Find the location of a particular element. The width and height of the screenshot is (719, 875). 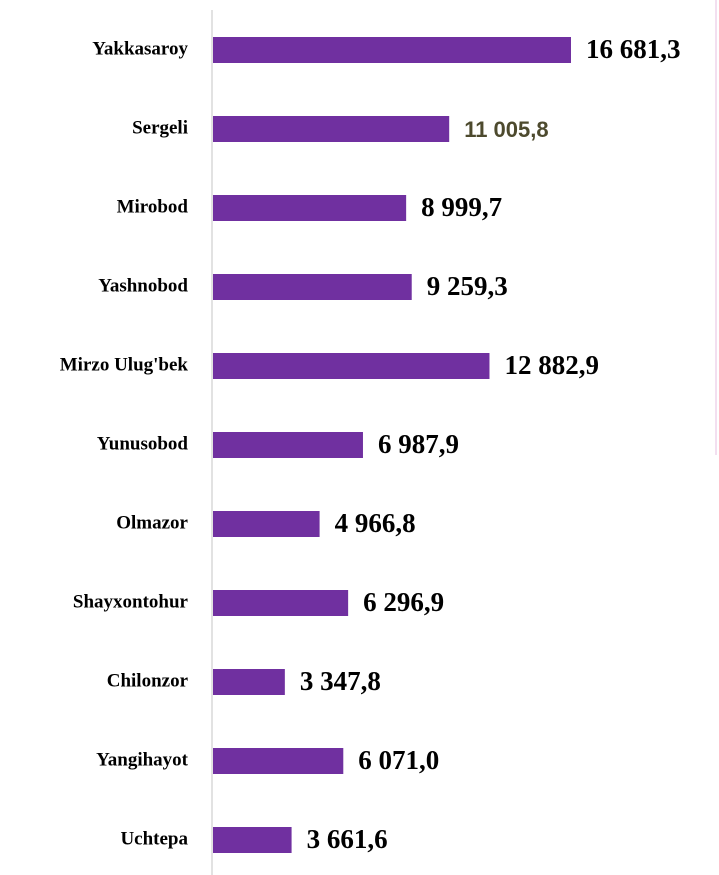

value-label: 6 987,9 is located at coordinates (418, 444).